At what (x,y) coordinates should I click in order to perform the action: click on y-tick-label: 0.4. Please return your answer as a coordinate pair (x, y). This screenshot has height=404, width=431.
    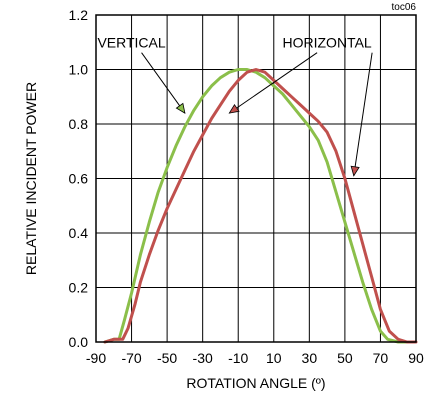
    Looking at the image, I should click on (79, 233).